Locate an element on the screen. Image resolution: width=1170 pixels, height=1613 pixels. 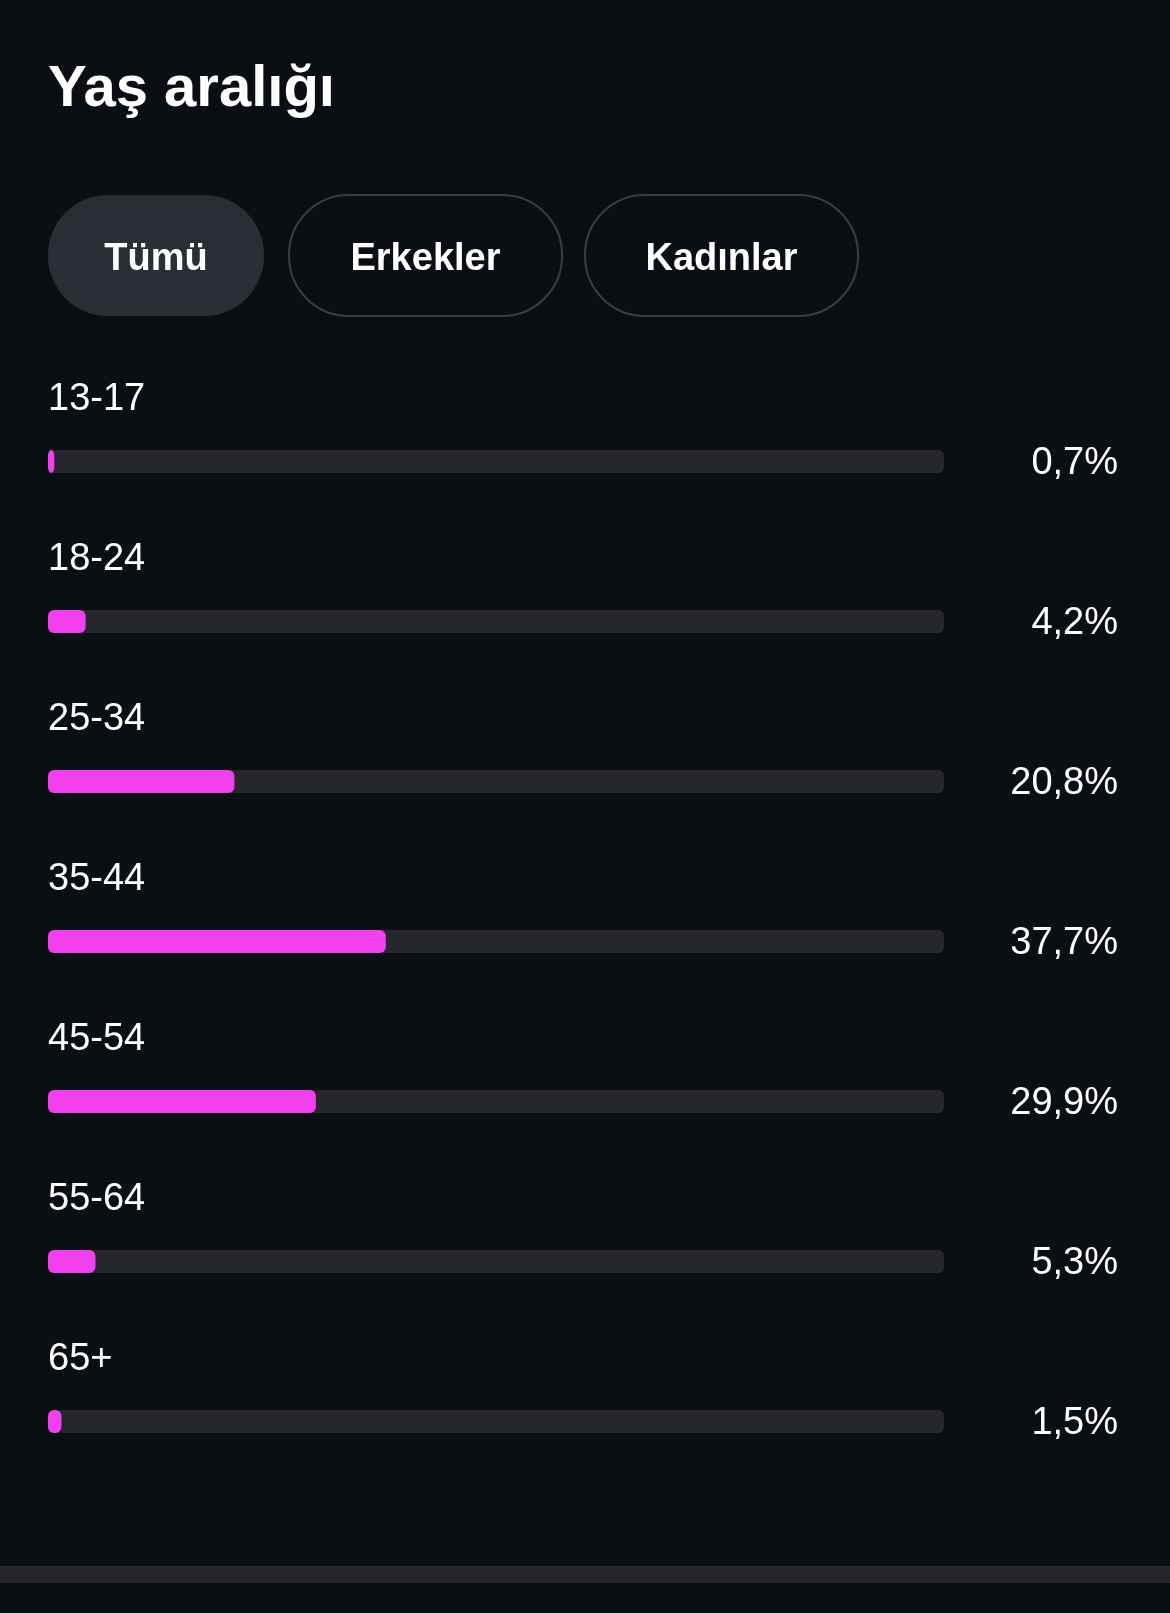
data-label: 0,7% is located at coordinates (1074, 461).